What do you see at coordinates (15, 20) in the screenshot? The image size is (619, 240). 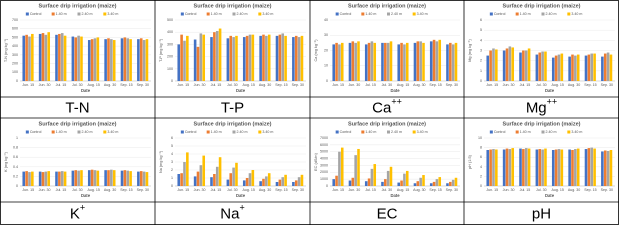 I see `y-tick-label: 700` at bounding box center [15, 20].